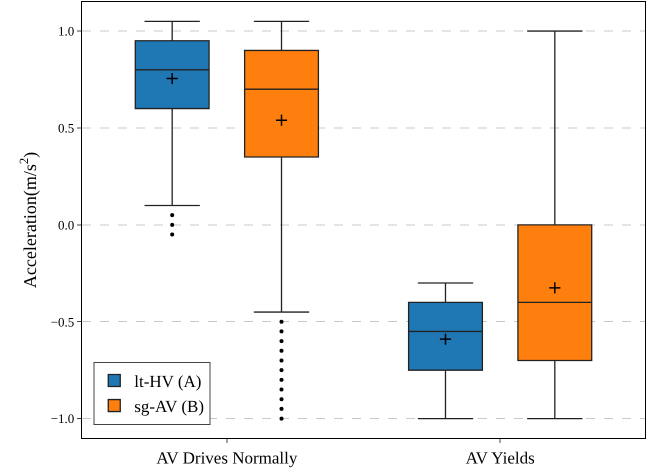 The width and height of the screenshot is (659, 475). Describe the element at coordinates (62, 322) in the screenshot. I see `y-tick-label: −0.5` at that location.